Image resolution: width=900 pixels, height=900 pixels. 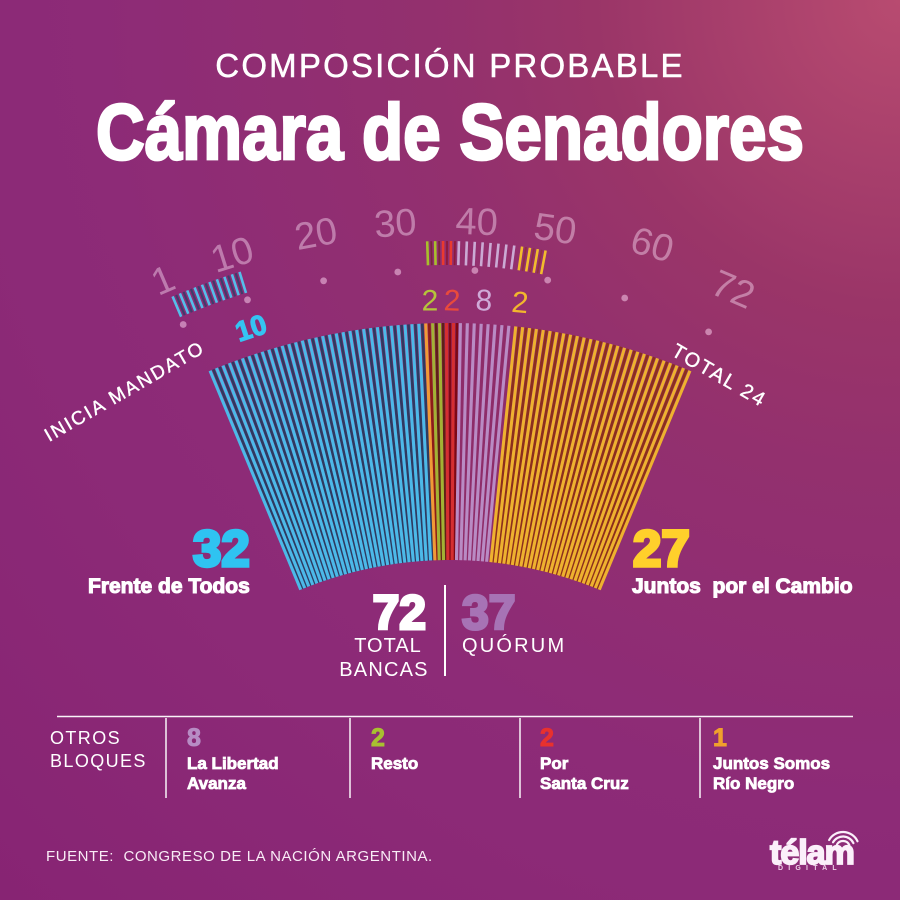 I want to click on svg-text: Por, so click(x=554, y=763).